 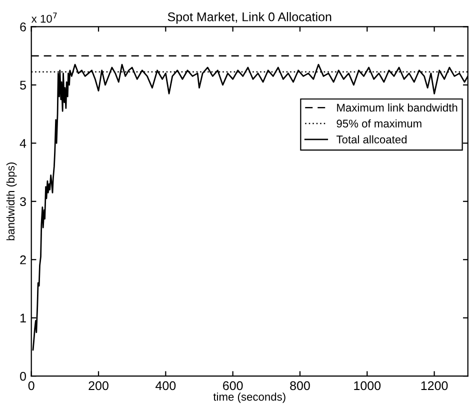 I want to click on x-tick-label: 200, so click(x=98, y=385).